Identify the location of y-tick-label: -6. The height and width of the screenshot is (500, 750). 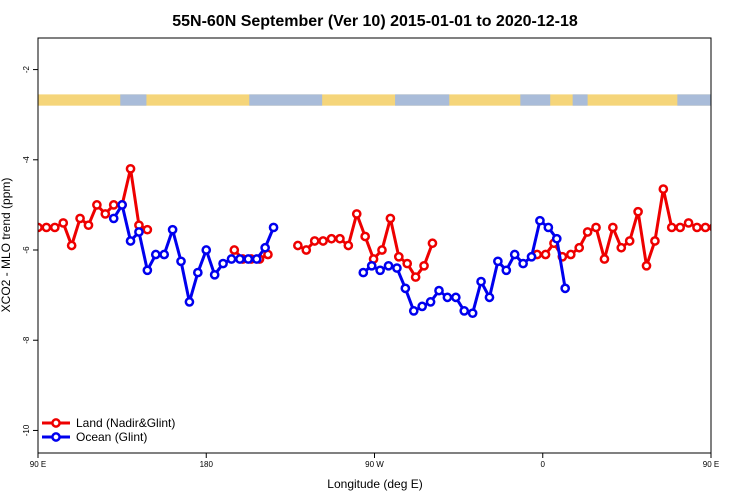
(26, 250).